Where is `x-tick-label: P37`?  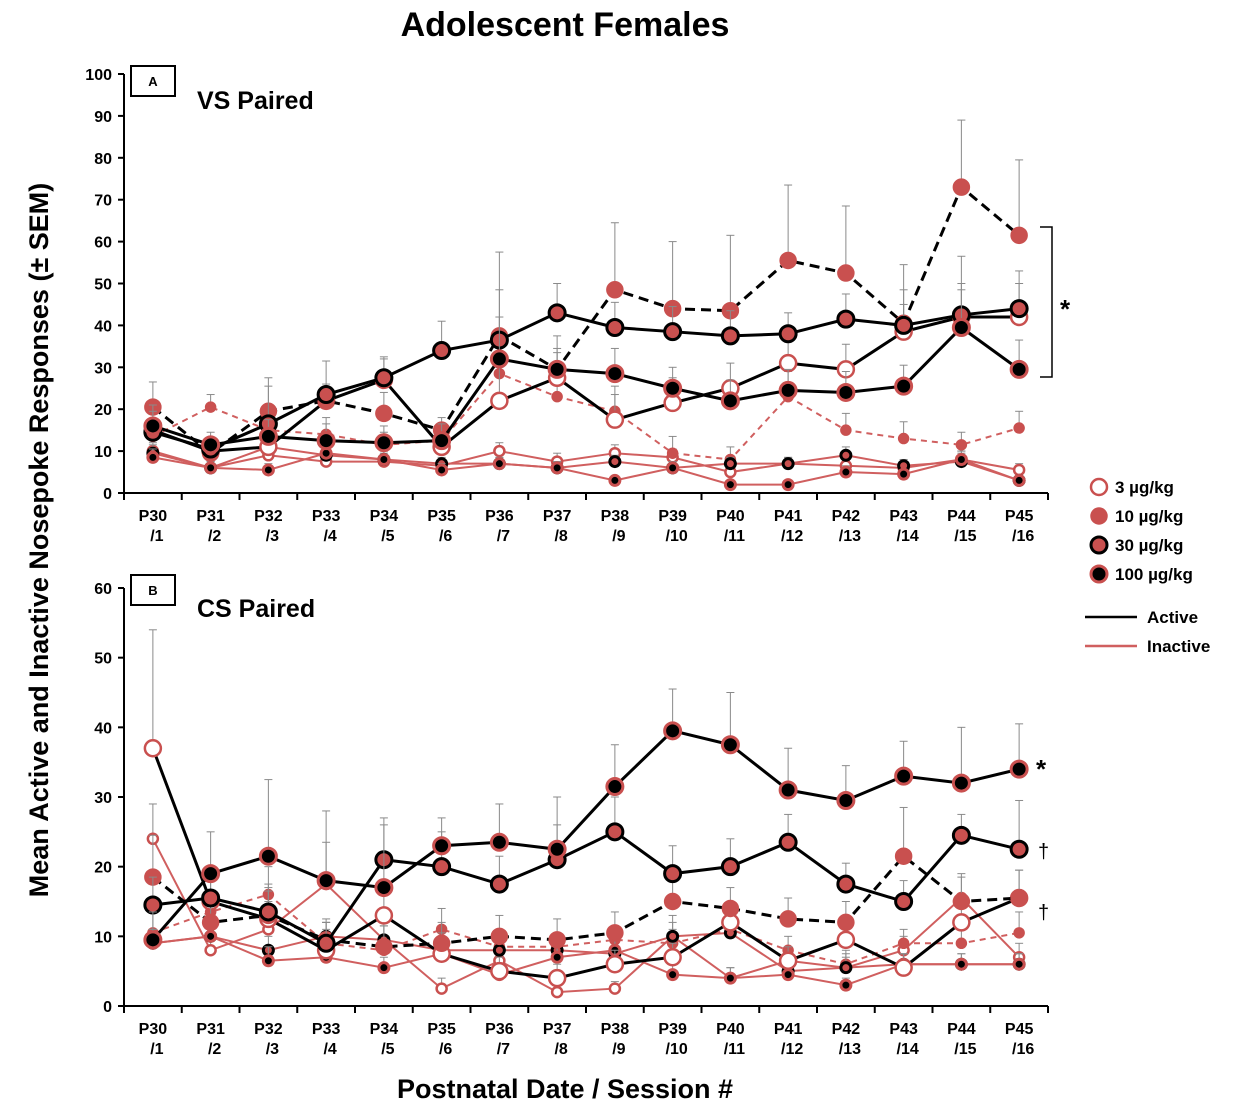
x-tick-label: P37 is located at coordinates (557, 1029).